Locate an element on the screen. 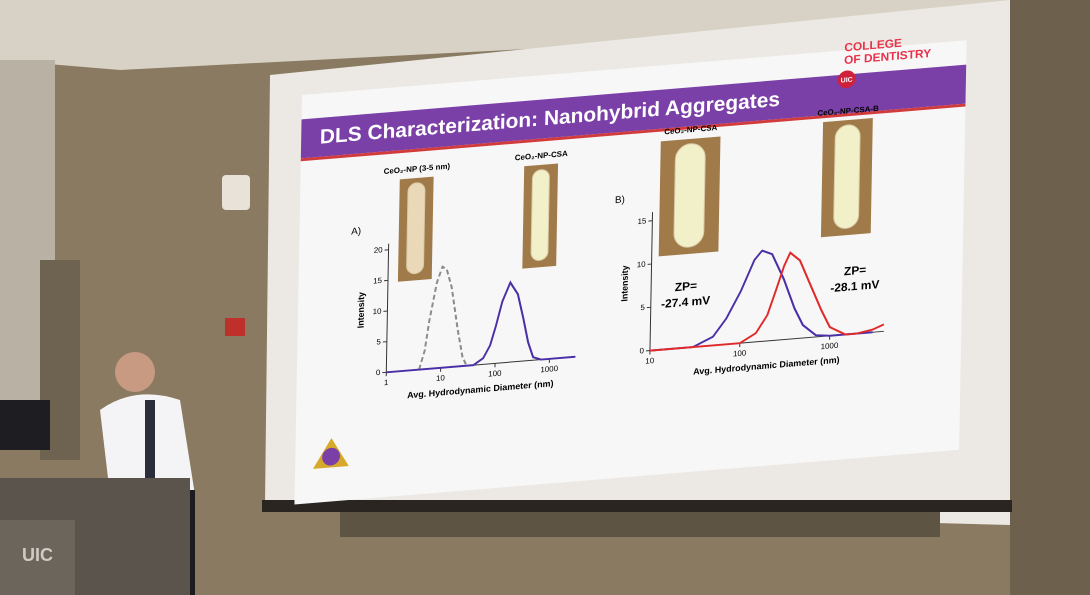 The width and height of the screenshot is (1090, 595). ceiling is located at coordinates (545, 35).